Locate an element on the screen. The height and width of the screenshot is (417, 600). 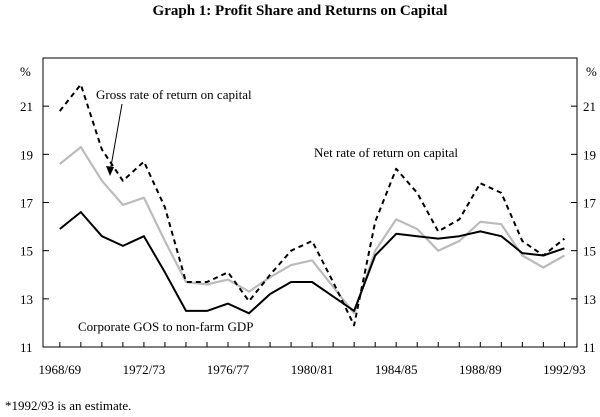
y-axis-left: 11 13 15 17 19 21 is located at coordinates (34, 227).